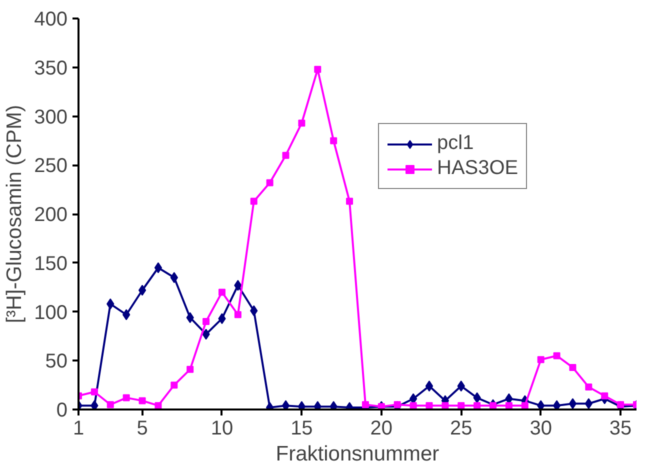  What do you see at coordinates (51, 117) in the screenshot?
I see `y-tick-label: 300` at bounding box center [51, 117].